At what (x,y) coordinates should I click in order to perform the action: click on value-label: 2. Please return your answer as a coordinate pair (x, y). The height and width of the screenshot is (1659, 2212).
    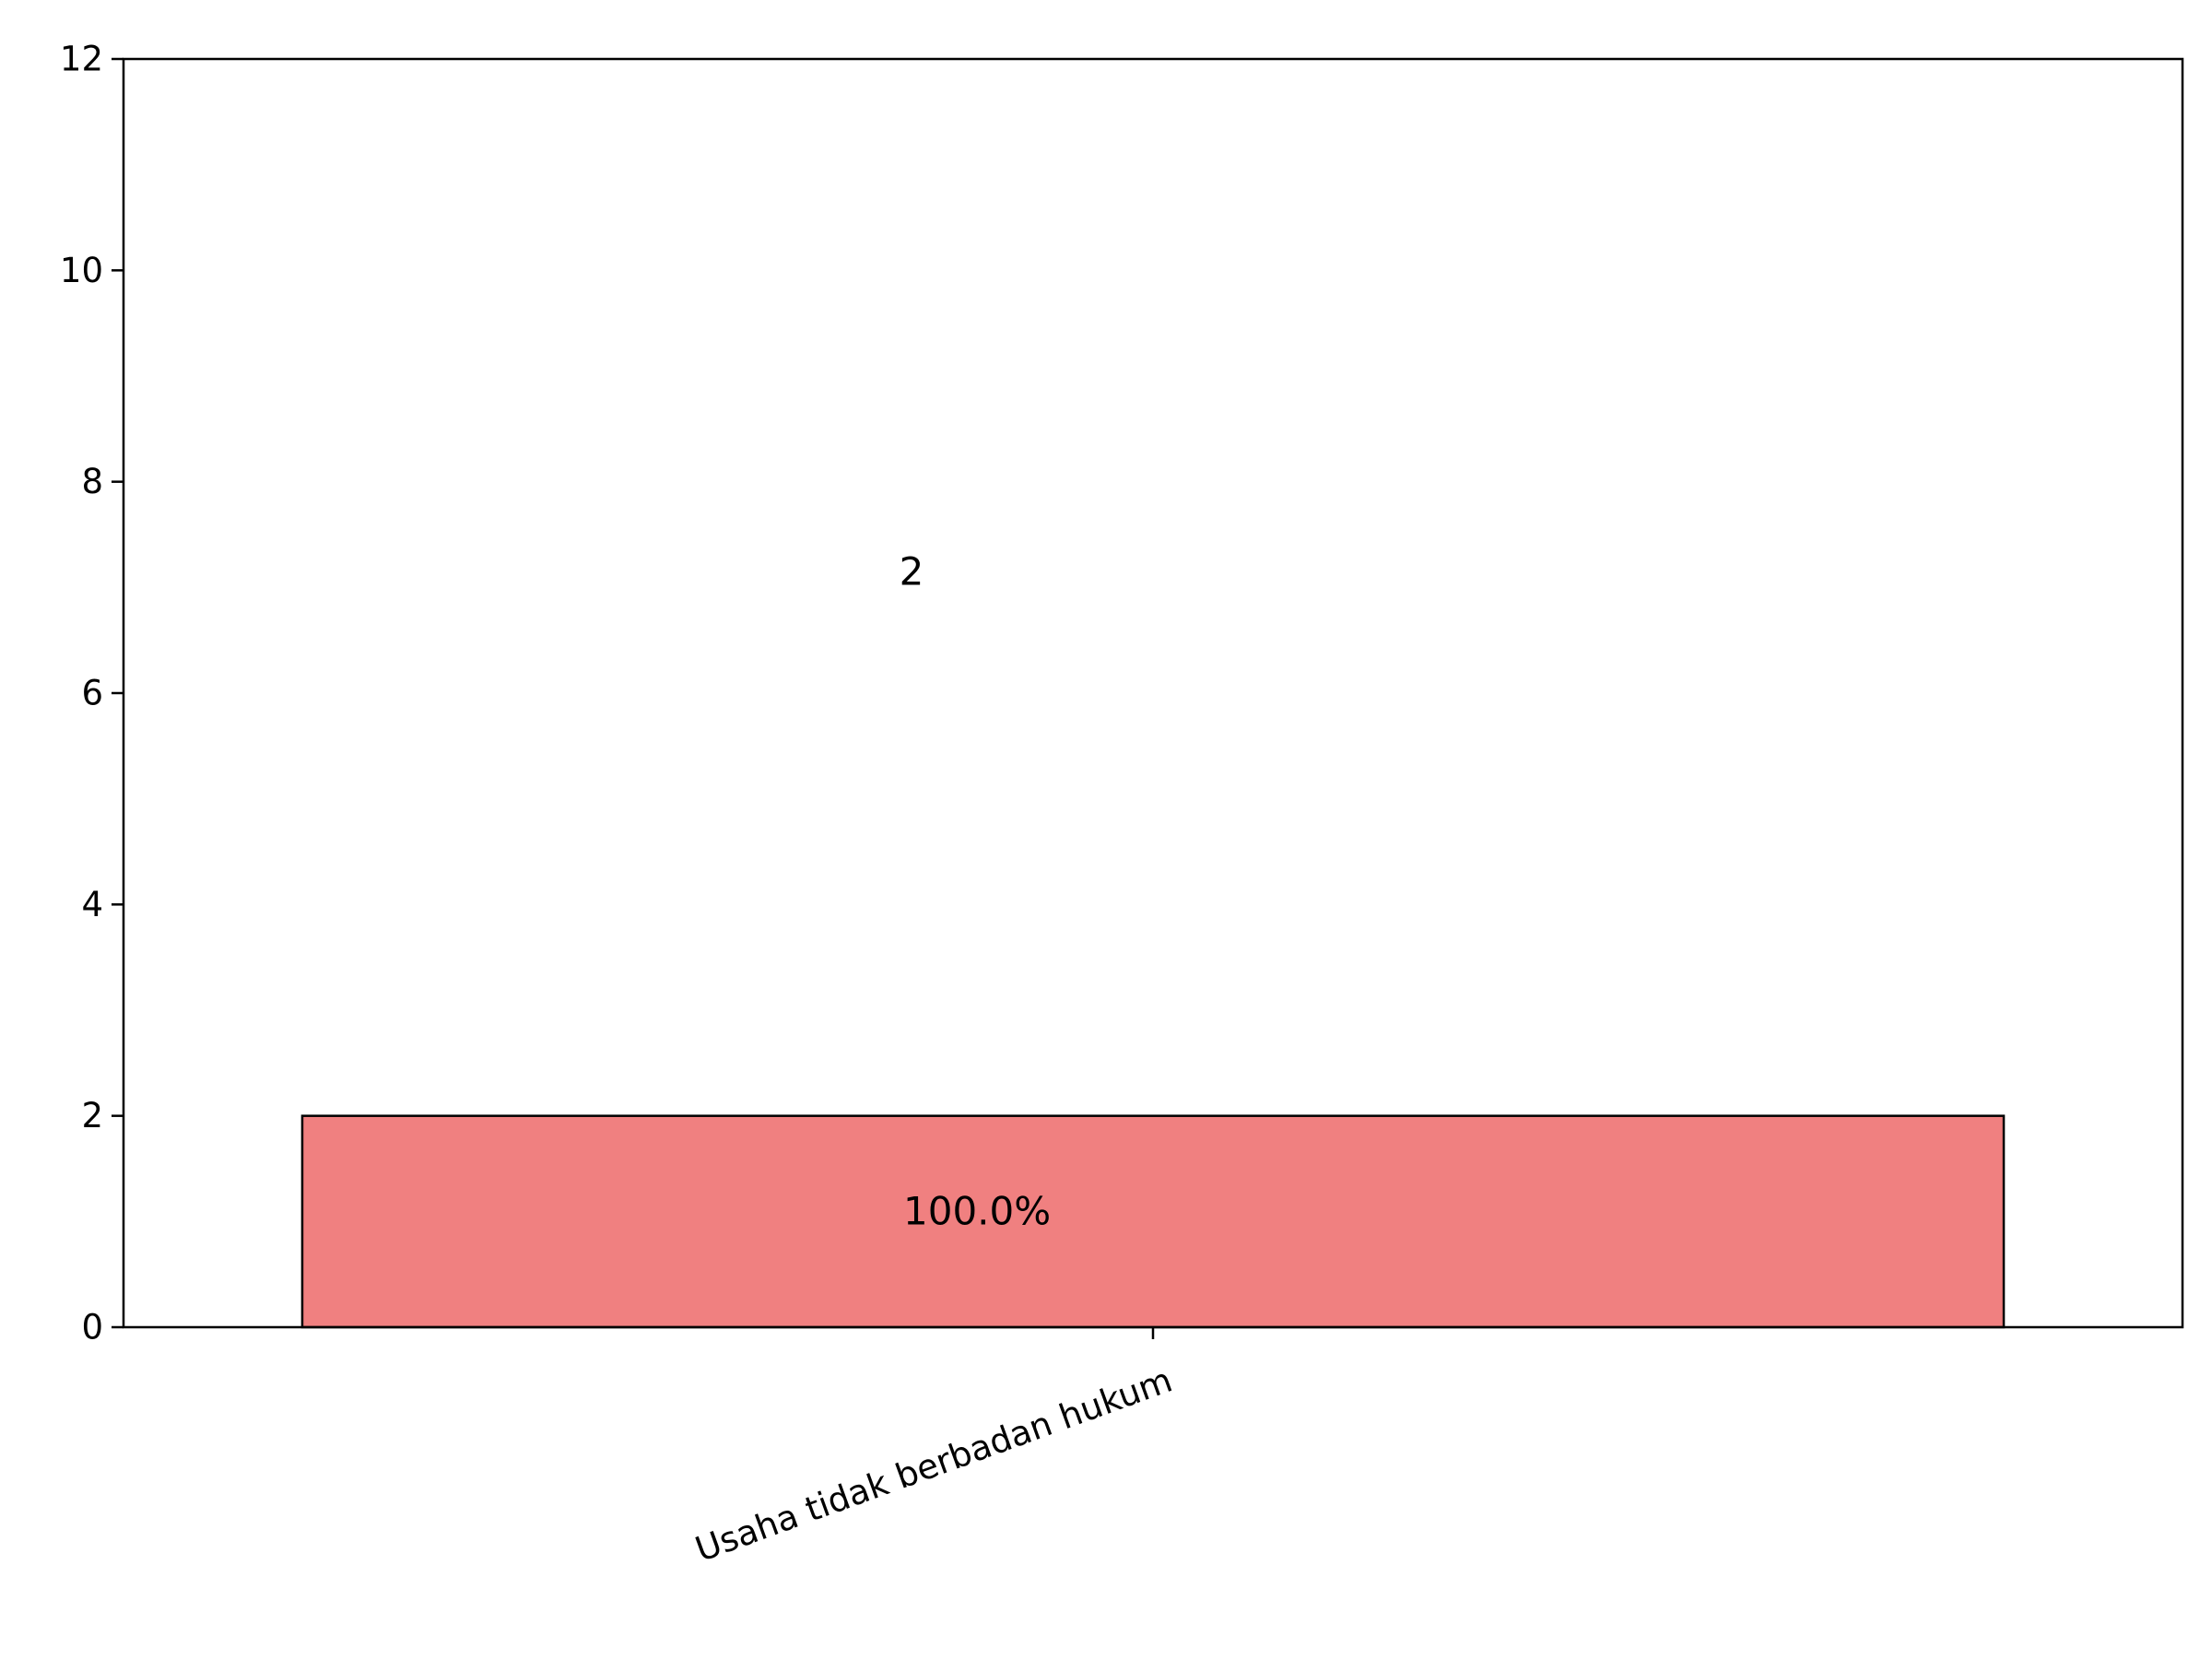
    Looking at the image, I should click on (912, 571).